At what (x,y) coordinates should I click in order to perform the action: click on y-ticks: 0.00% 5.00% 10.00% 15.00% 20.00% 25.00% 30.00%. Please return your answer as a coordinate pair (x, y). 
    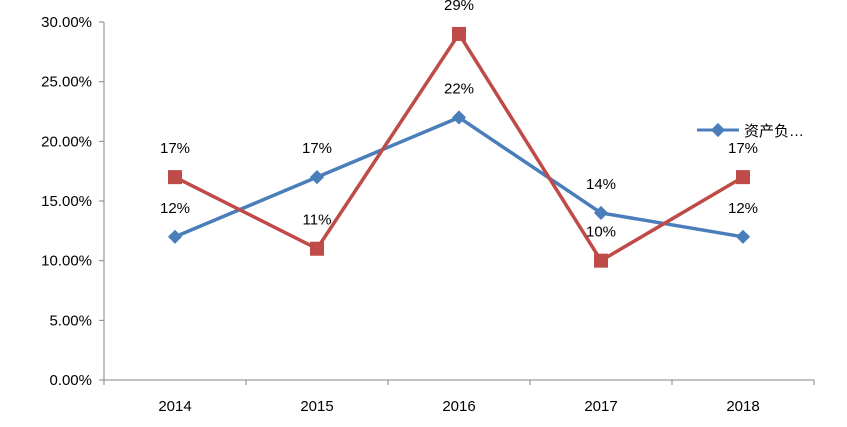
    Looking at the image, I should click on (72, 201).